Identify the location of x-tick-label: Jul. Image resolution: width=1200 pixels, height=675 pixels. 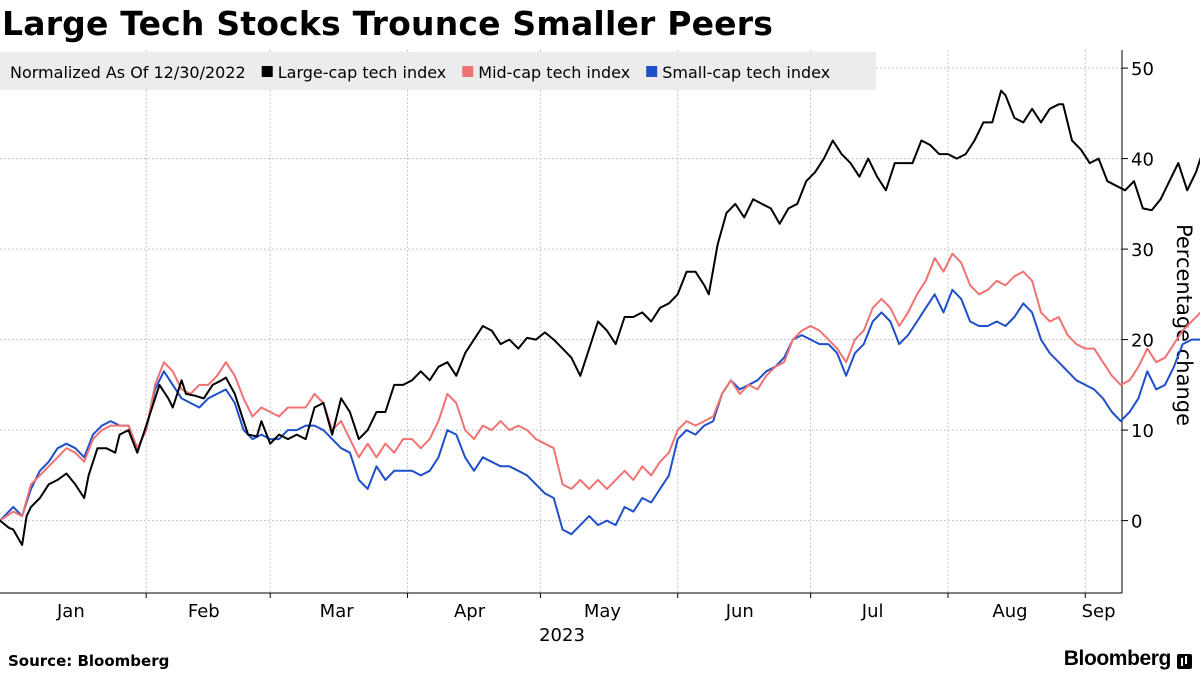
(872, 611).